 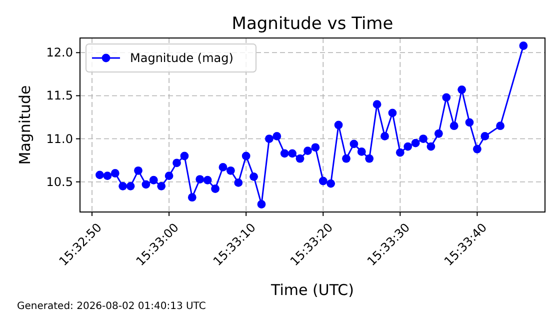 I want to click on text: Generated: 2026-08-02 01:40:13 UTC, so click(x=111, y=306).